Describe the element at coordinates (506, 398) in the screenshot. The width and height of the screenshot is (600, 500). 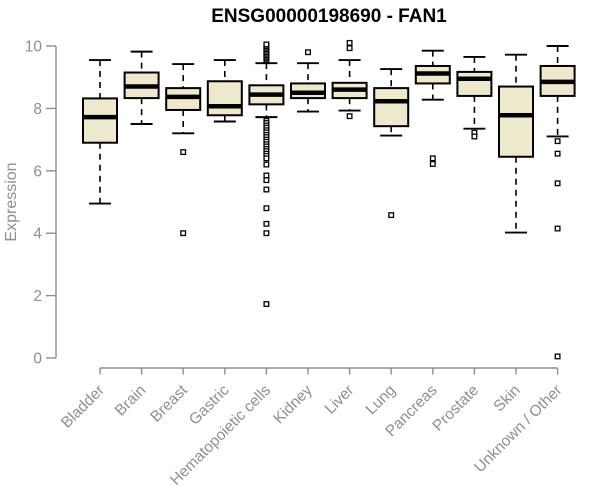
I see `x-tick-label: Skin` at that location.